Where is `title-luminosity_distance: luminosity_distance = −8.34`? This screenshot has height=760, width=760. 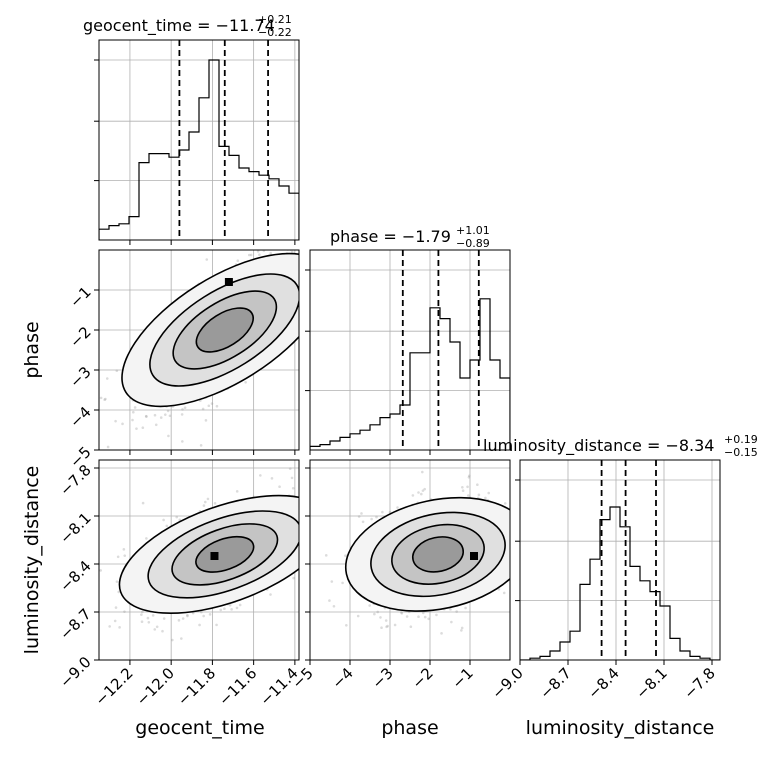 title-luminosity_distance: luminosity_distance = −8.34 is located at coordinates (598, 446).